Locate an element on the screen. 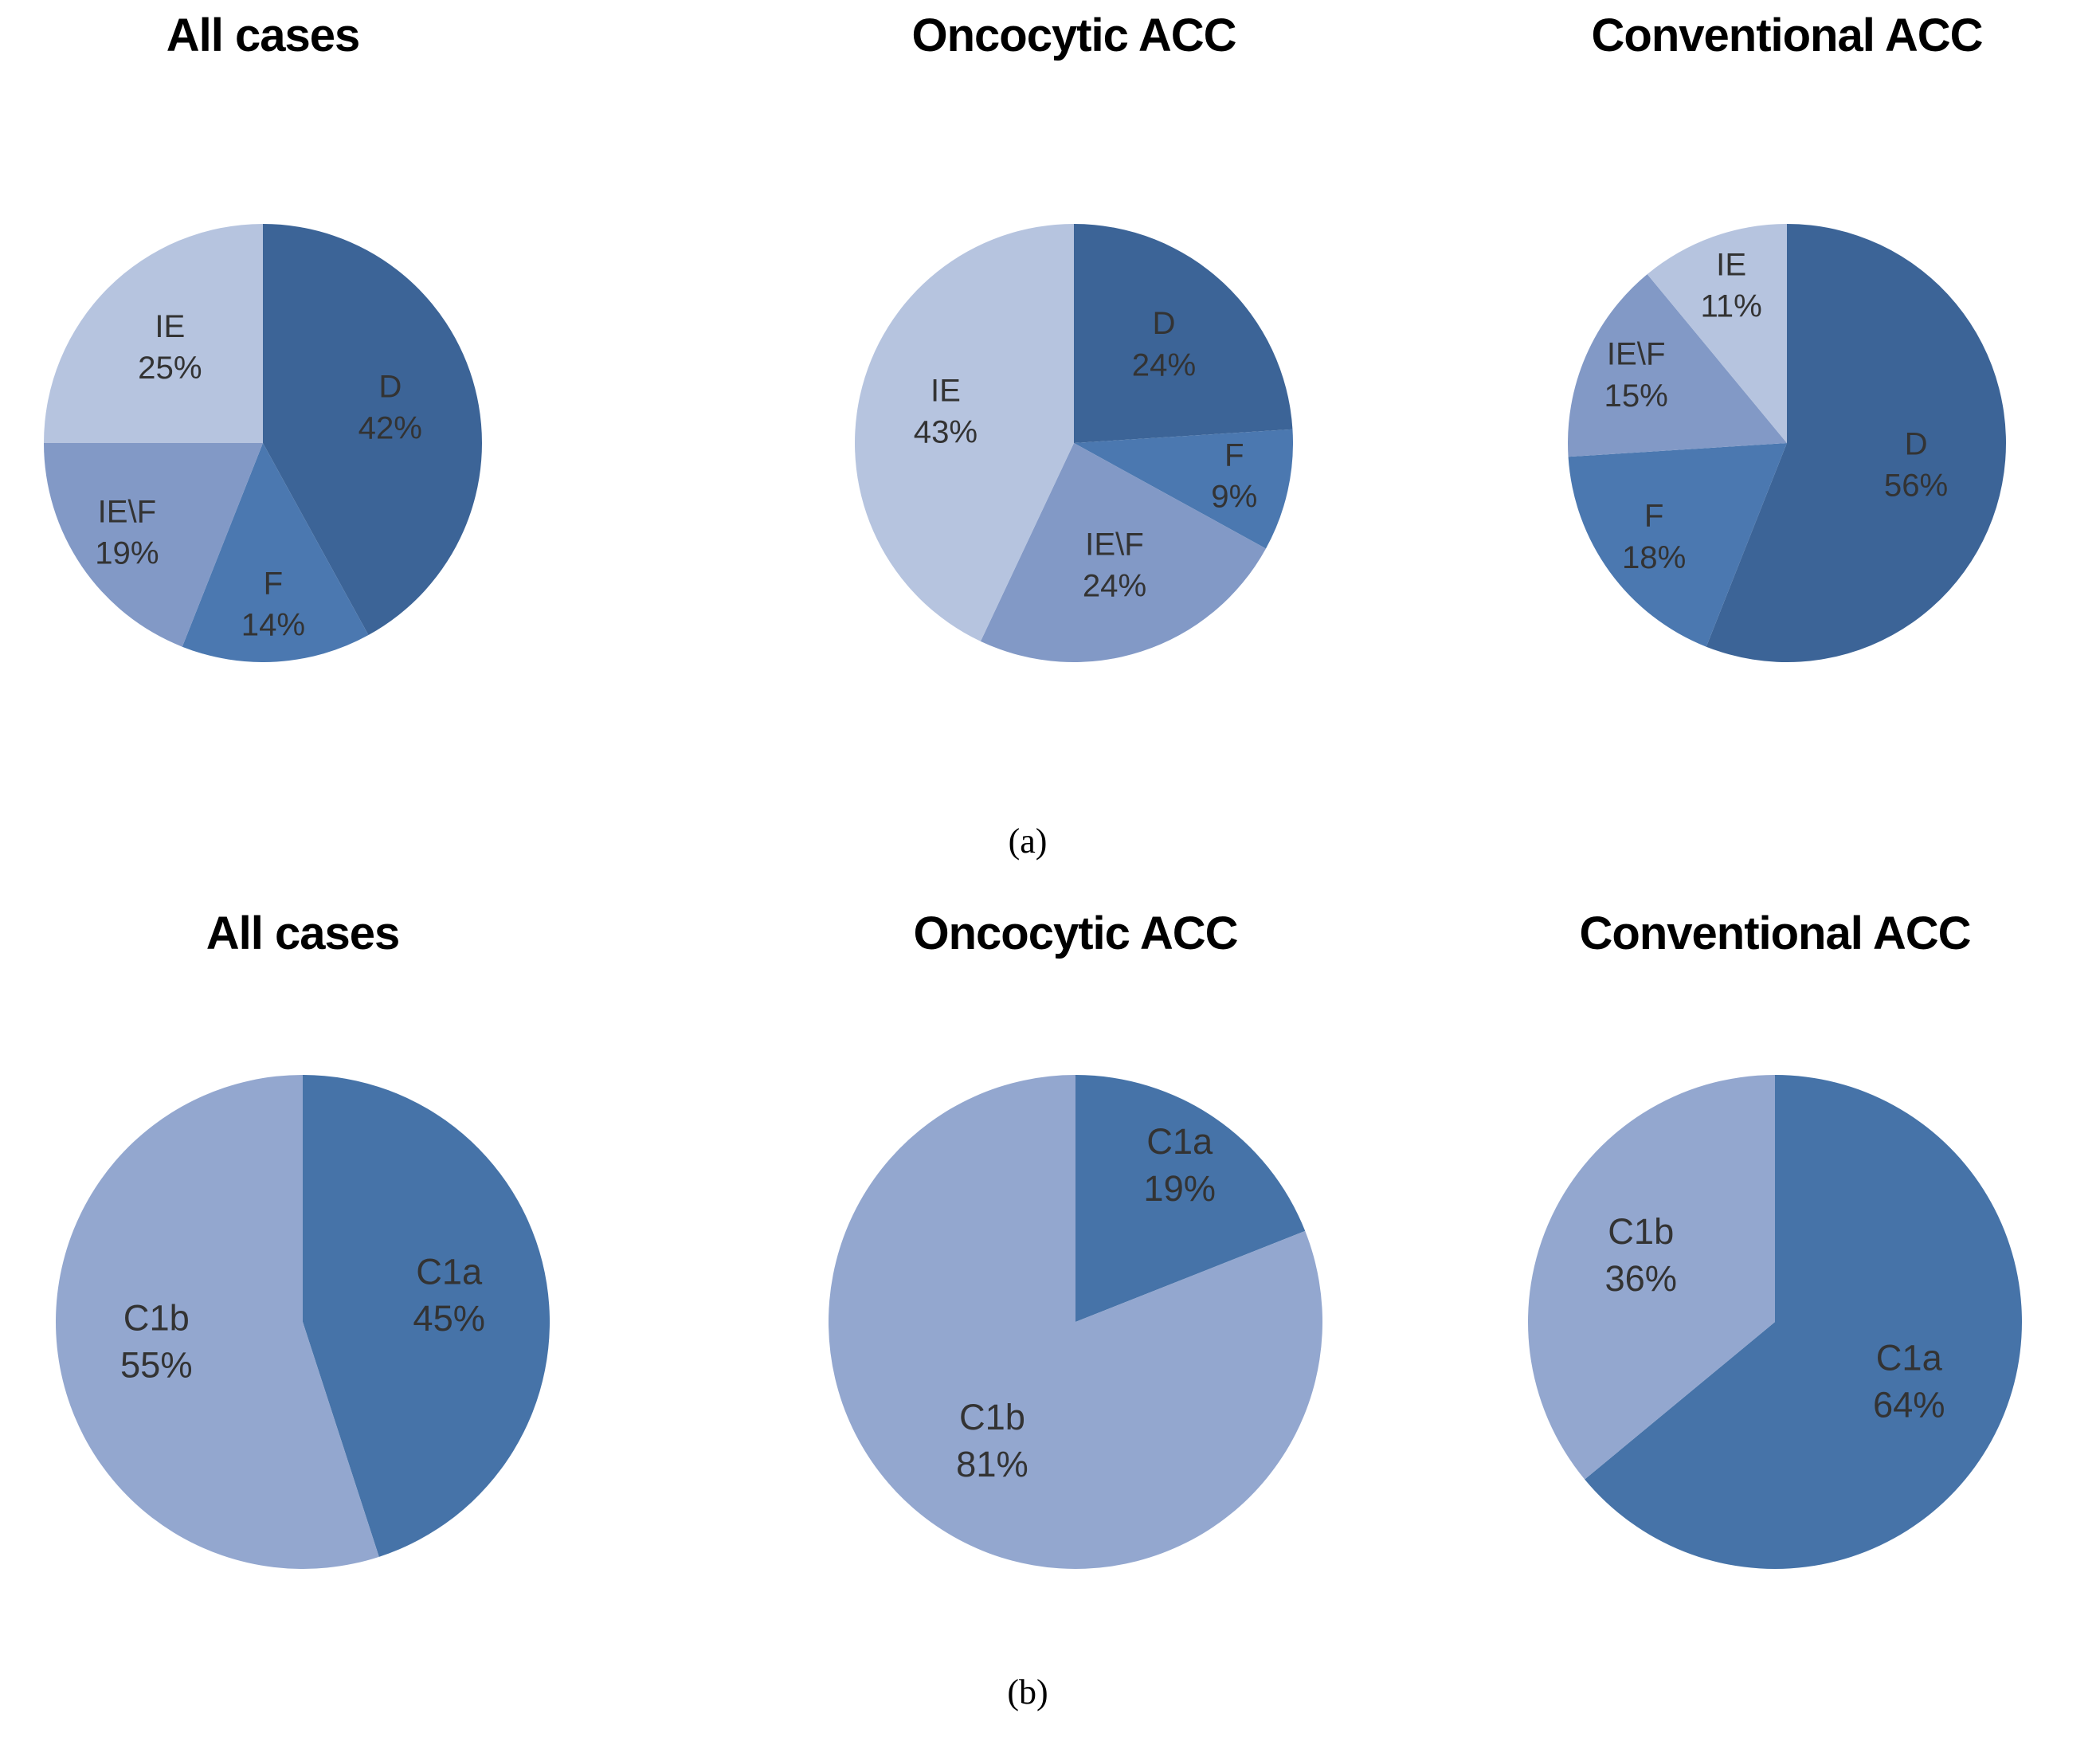 This screenshot has width=2100, height=1749. chart-cell-a-oncocytic-acc: Oncocytic ACC D 24% F 9% IE\F 24% IE 43% is located at coordinates (1073, 331).